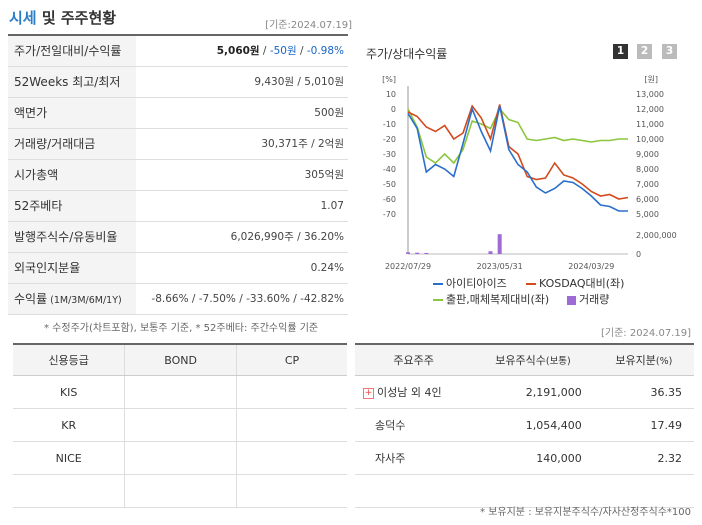 The image size is (702, 525). What do you see at coordinates (178, 175) in the screenshot?
I see `stat-row-market-cap: 시가총액 305억원` at bounding box center [178, 175].